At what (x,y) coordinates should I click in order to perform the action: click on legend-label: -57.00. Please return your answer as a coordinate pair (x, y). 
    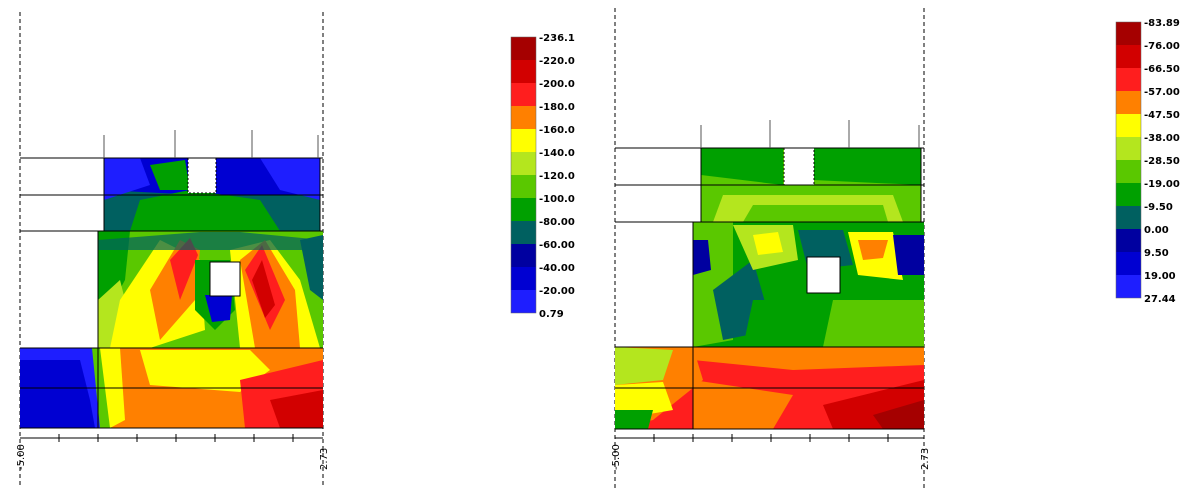
    Looking at the image, I should click on (1162, 92).